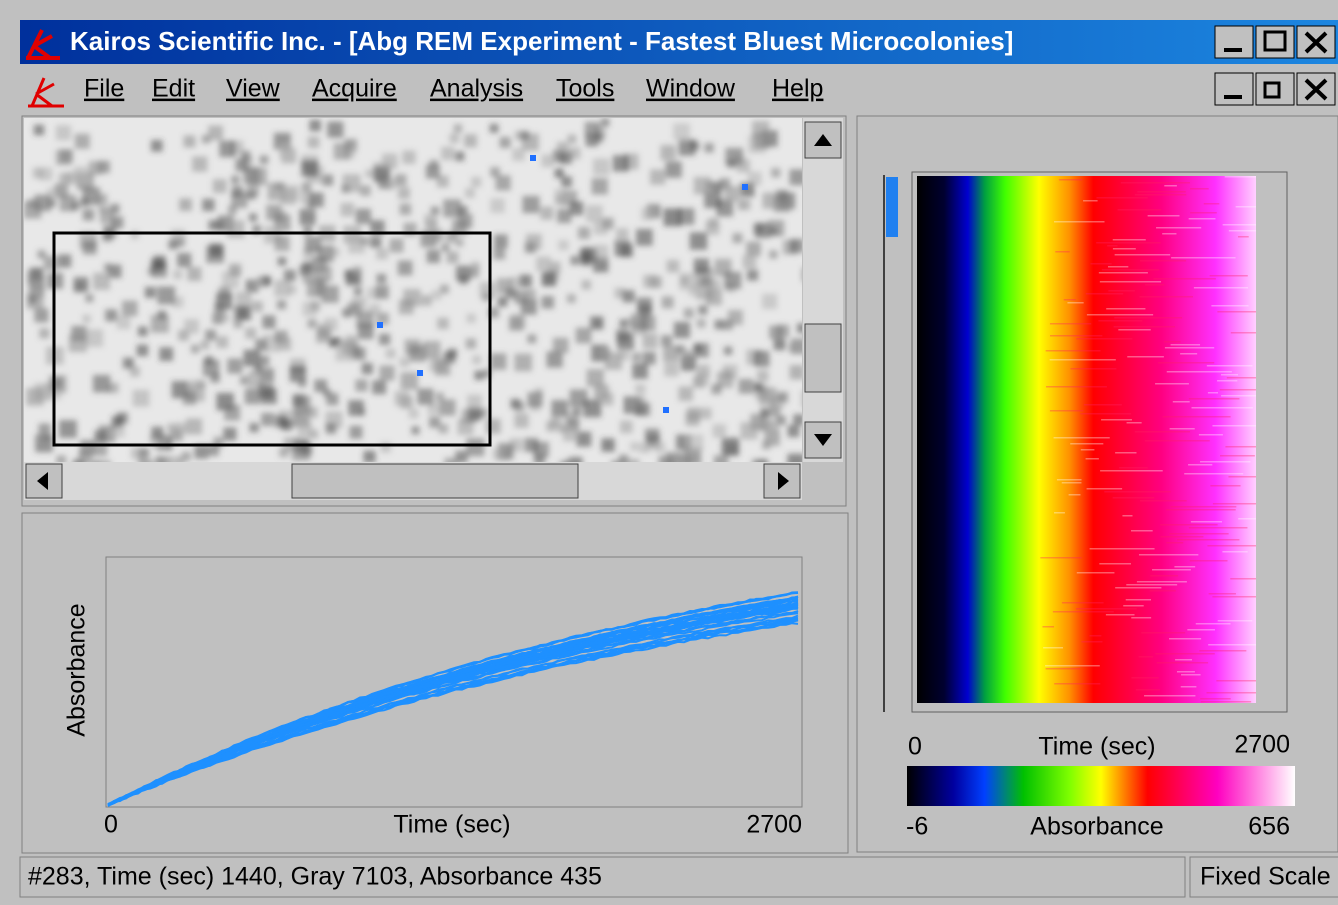  What do you see at coordinates (1272, 90) in the screenshot?
I see `child-restore-glyph` at bounding box center [1272, 90].